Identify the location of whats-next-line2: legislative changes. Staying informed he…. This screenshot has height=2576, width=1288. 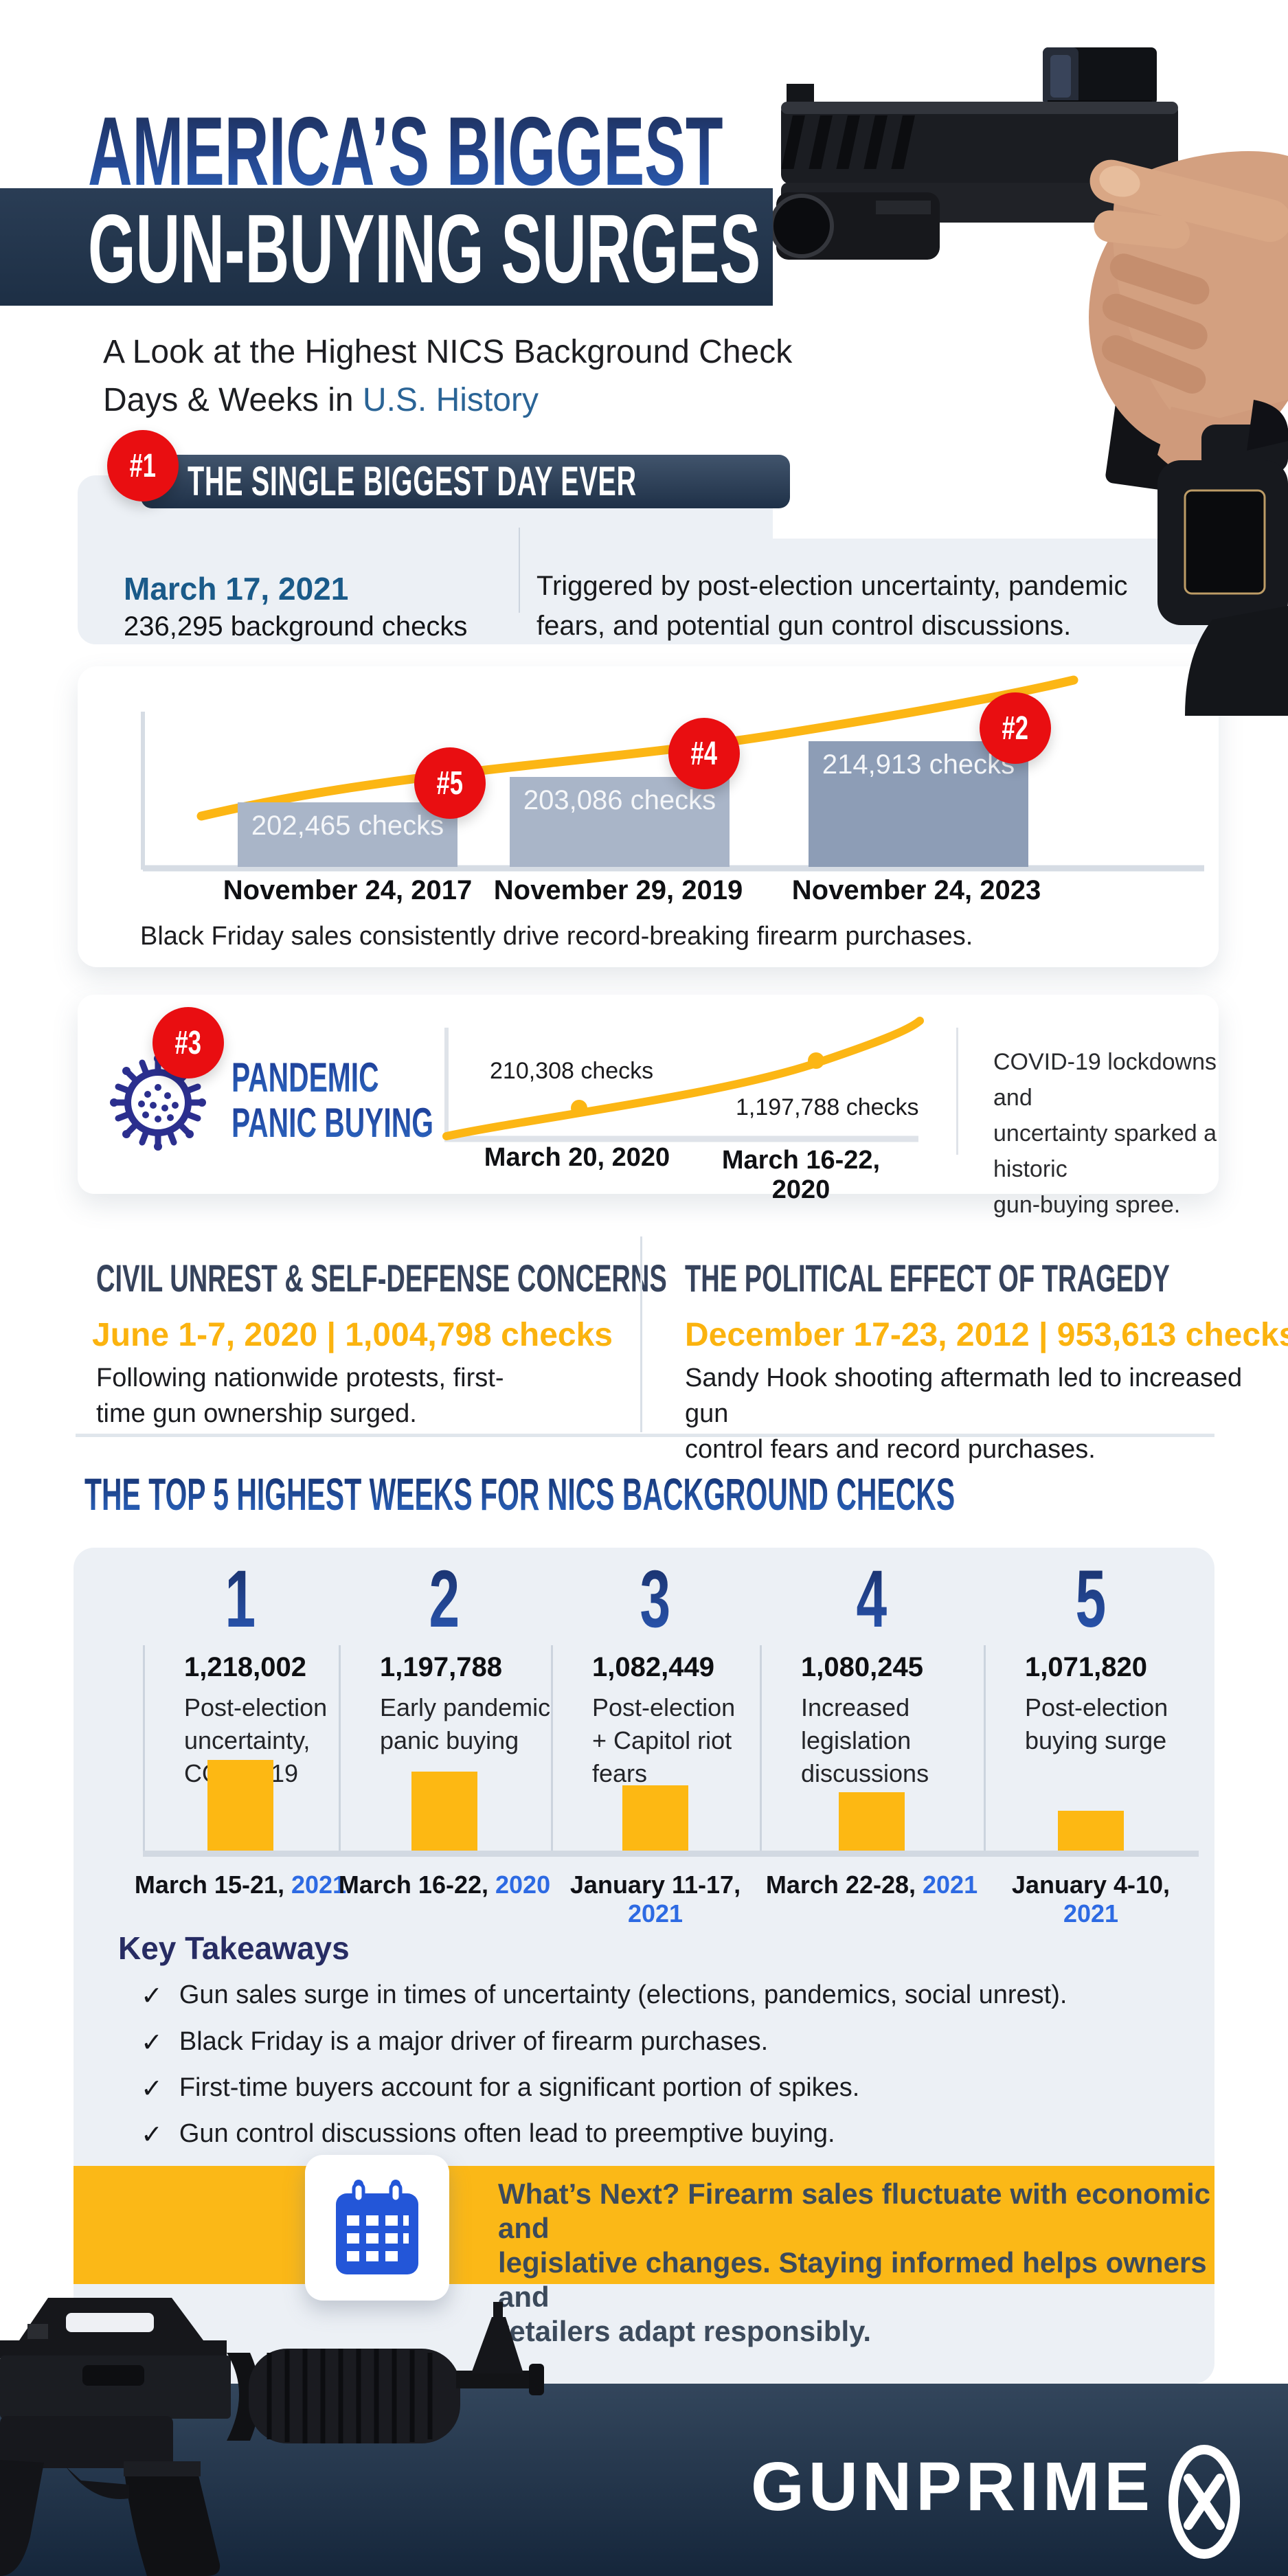
(852, 2279).